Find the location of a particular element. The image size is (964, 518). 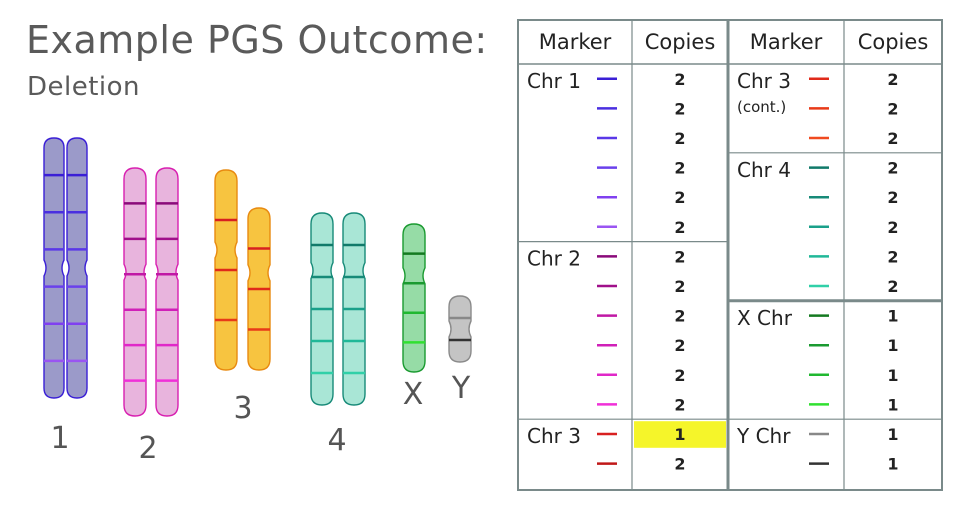

table-group-chr-2: Chr 2 2 2 2 2 2 2 is located at coordinates (606, 331).